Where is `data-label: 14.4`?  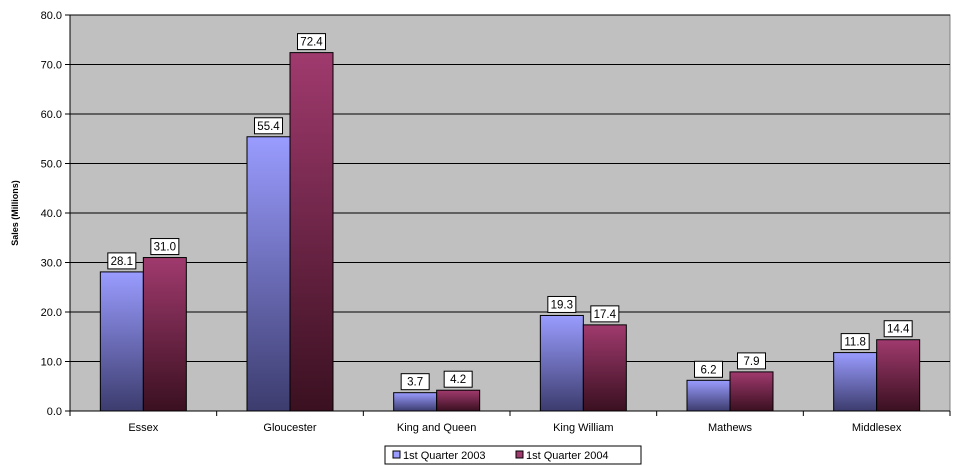
data-label: 14.4 is located at coordinates (898, 330).